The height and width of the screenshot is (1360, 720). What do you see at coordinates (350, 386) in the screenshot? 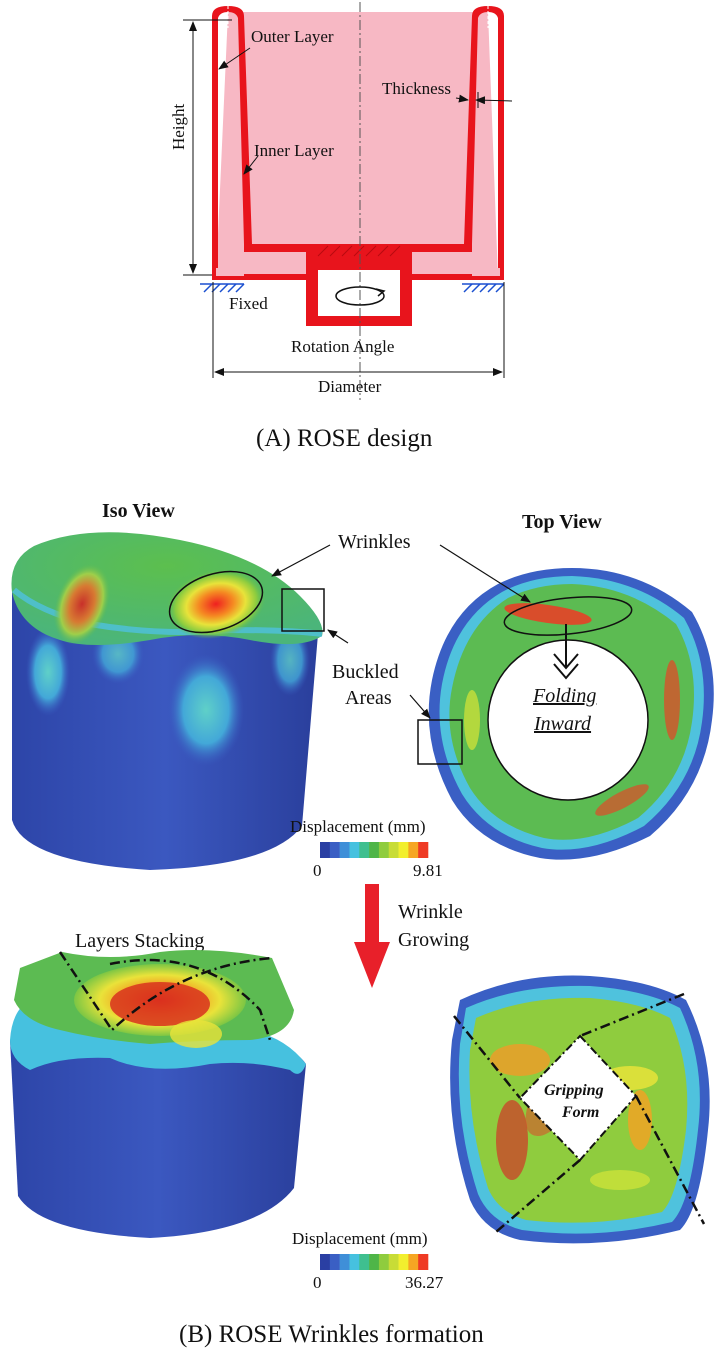
I see `diameter-label: Diameter` at bounding box center [350, 386].